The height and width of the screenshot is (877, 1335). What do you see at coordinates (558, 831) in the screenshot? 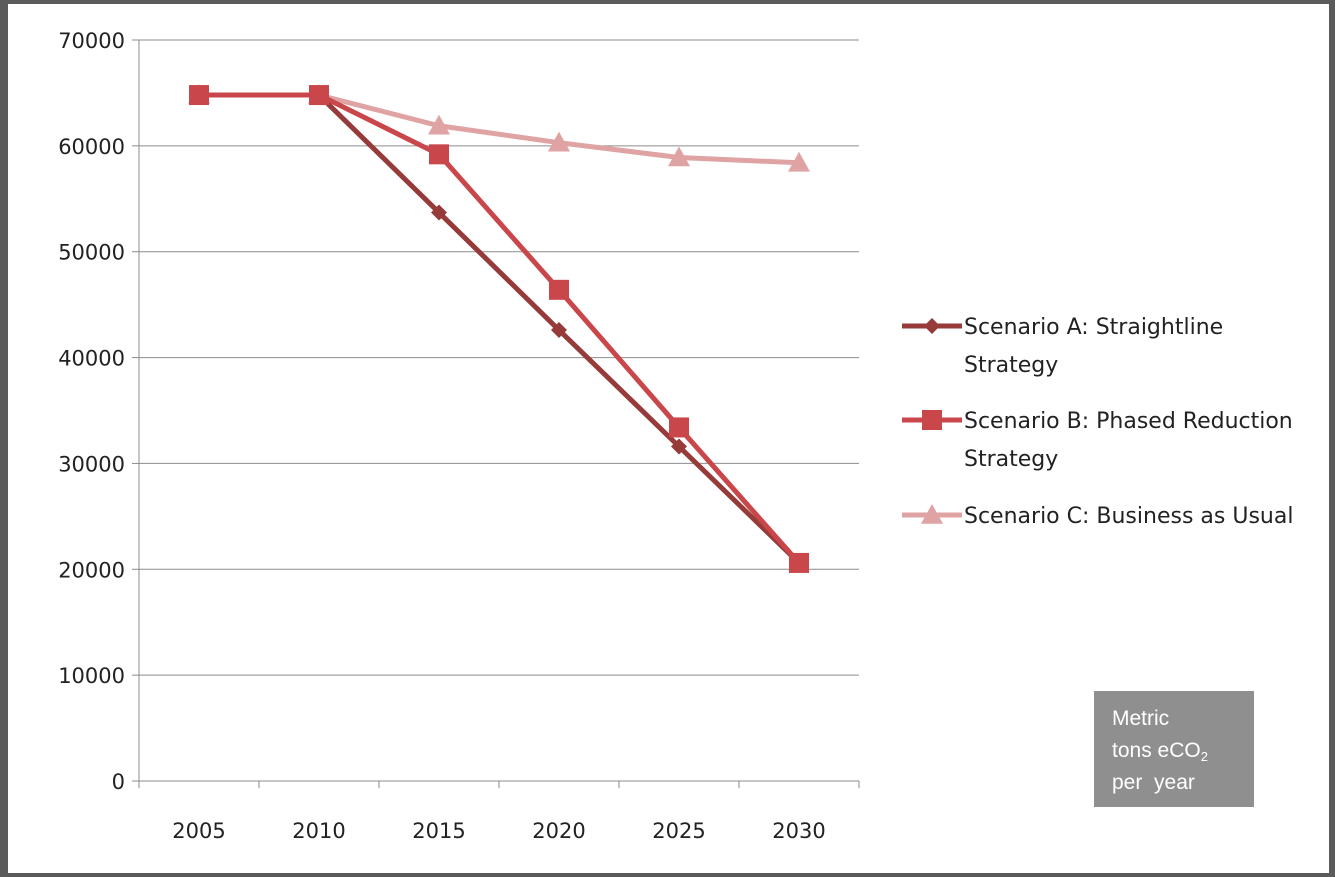
I see `x-tick-label: 2020` at bounding box center [558, 831].